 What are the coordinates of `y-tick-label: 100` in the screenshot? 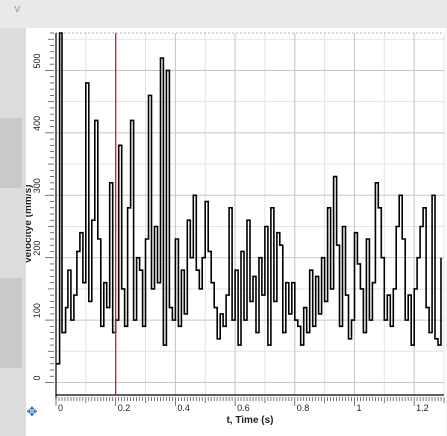 It's located at (37, 310).